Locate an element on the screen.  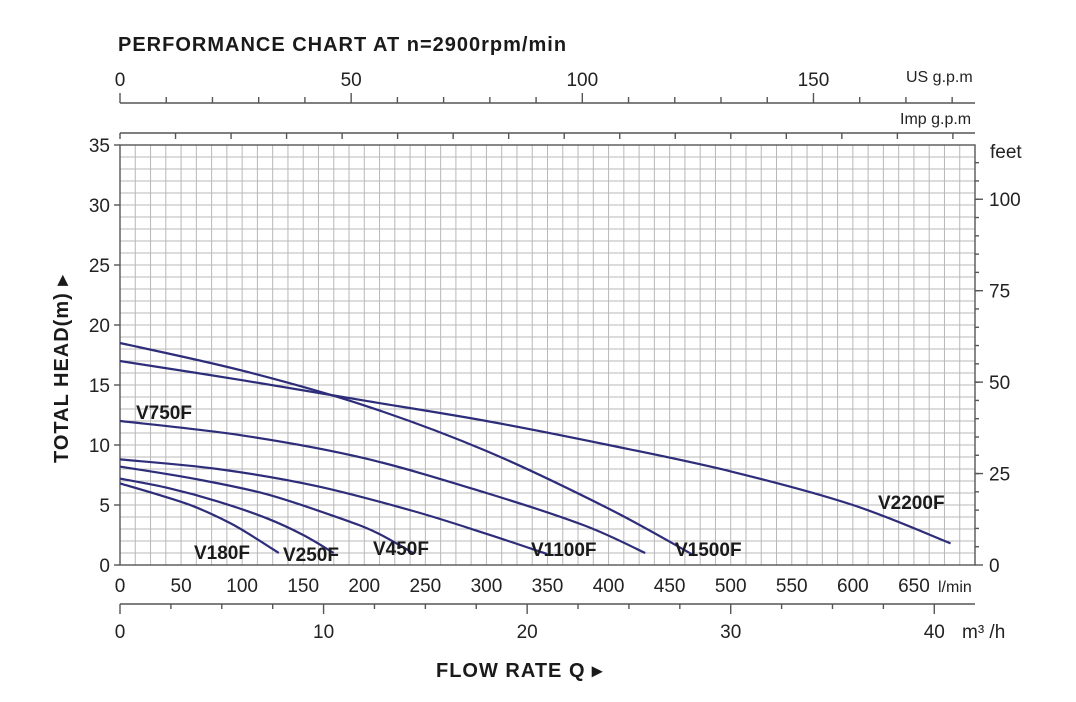
x-tick-label-lmin: 400 is located at coordinates (609, 586).